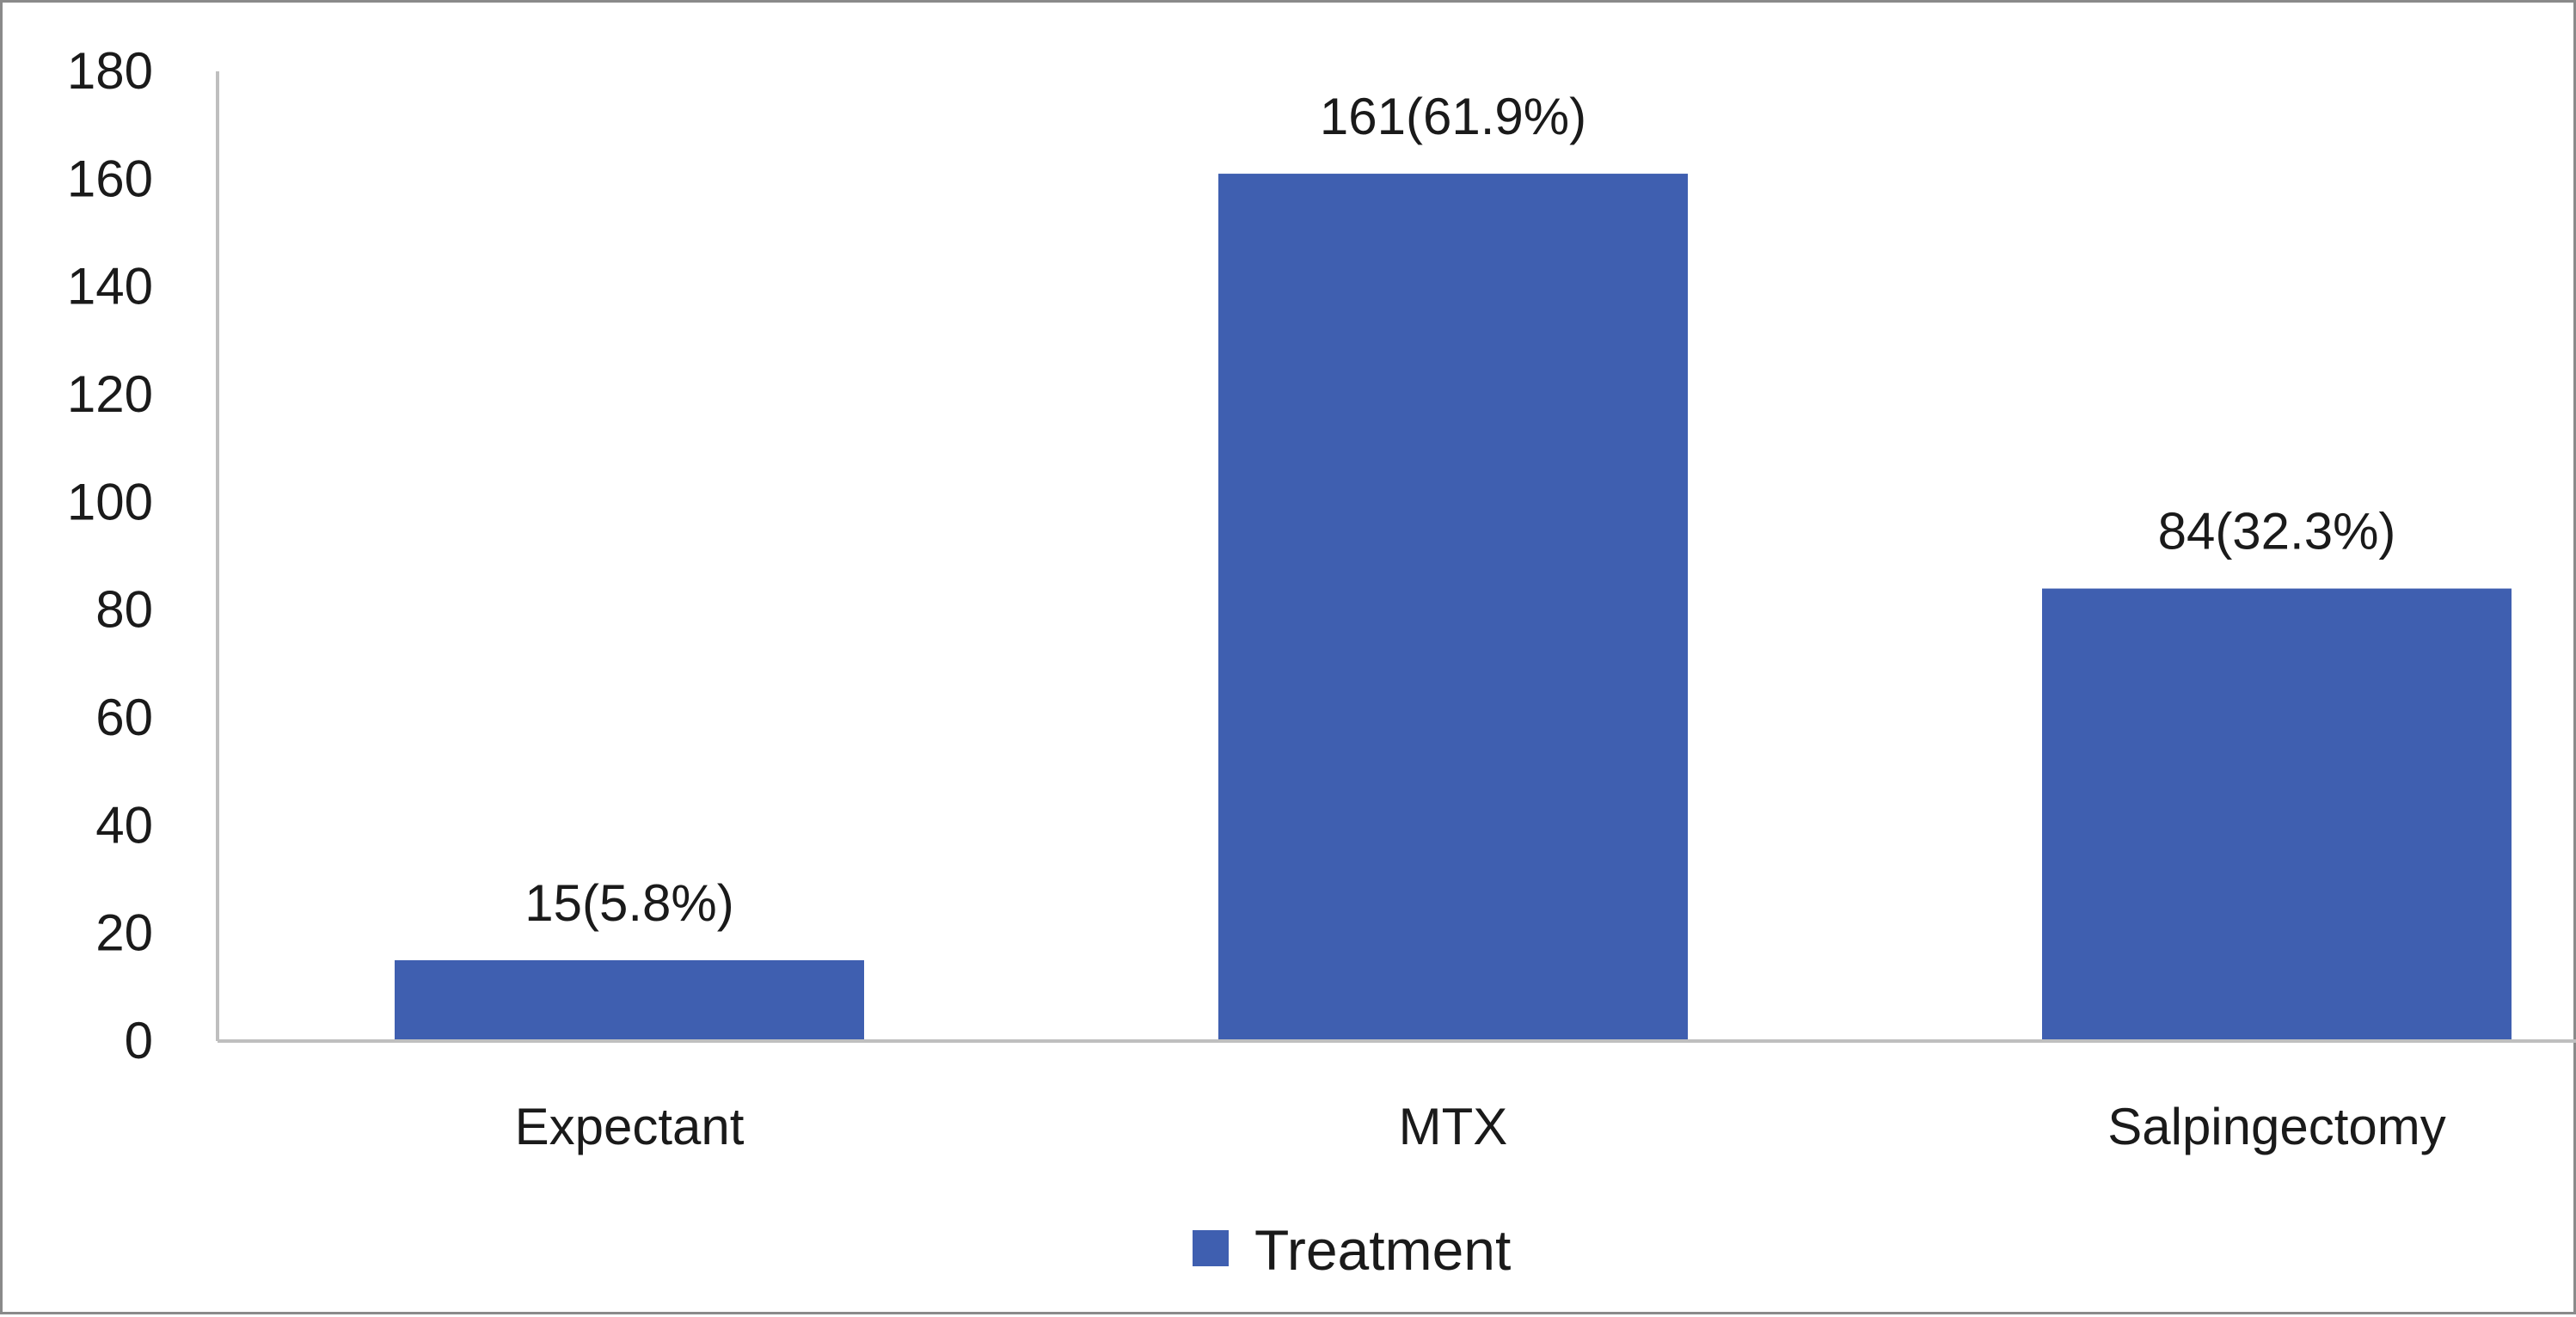  I want to click on y-tick-label: 60, so click(124, 717).